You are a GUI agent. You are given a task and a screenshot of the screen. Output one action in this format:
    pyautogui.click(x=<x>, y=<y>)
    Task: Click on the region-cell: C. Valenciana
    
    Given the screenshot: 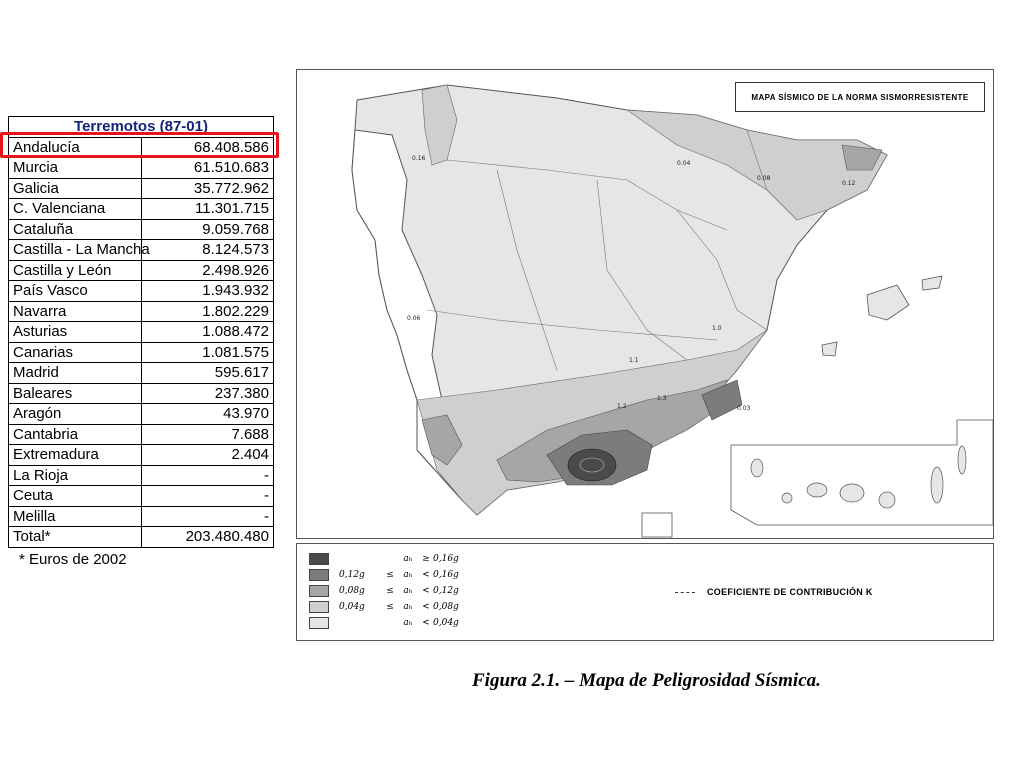 What is the action you would take?
    pyautogui.click(x=75, y=209)
    